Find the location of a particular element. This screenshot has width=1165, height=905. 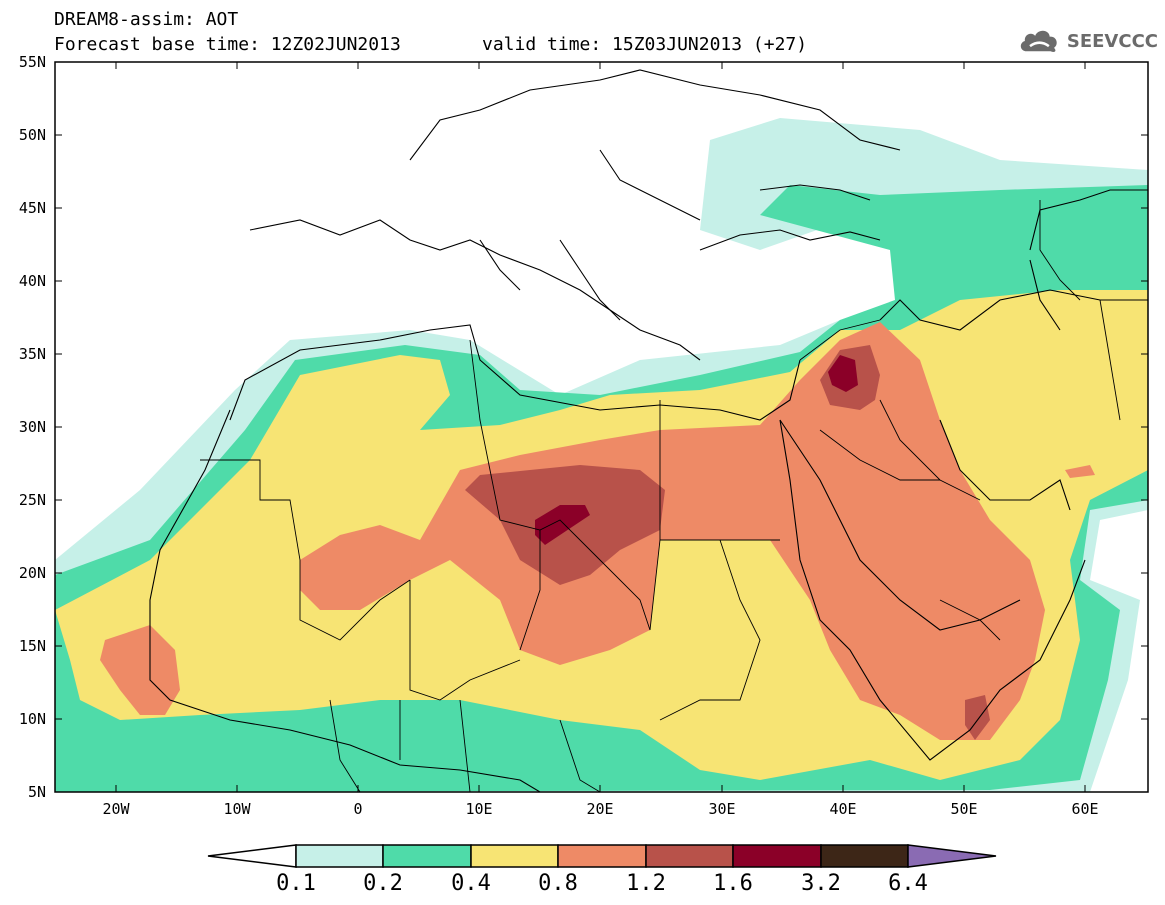

colorbar-label: 6.4 is located at coordinates (908, 883).